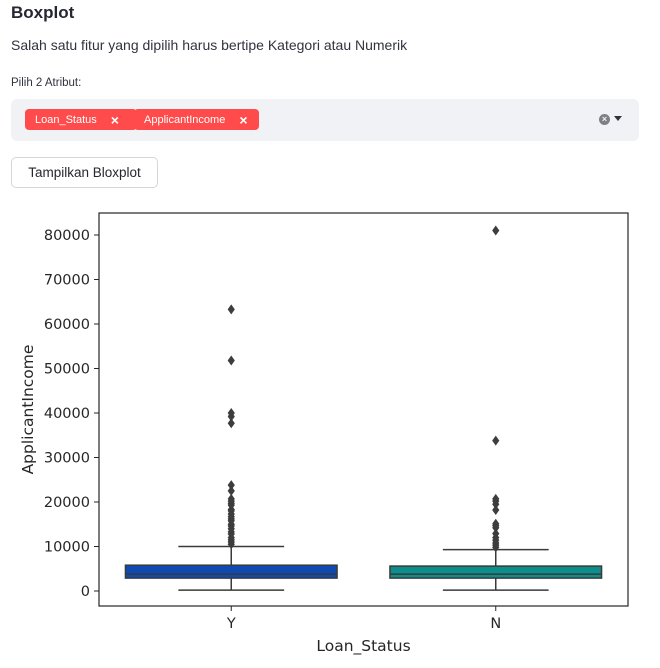 Image resolution: width=660 pixels, height=668 pixels. What do you see at coordinates (496, 572) in the screenshot?
I see `box-N` at bounding box center [496, 572].